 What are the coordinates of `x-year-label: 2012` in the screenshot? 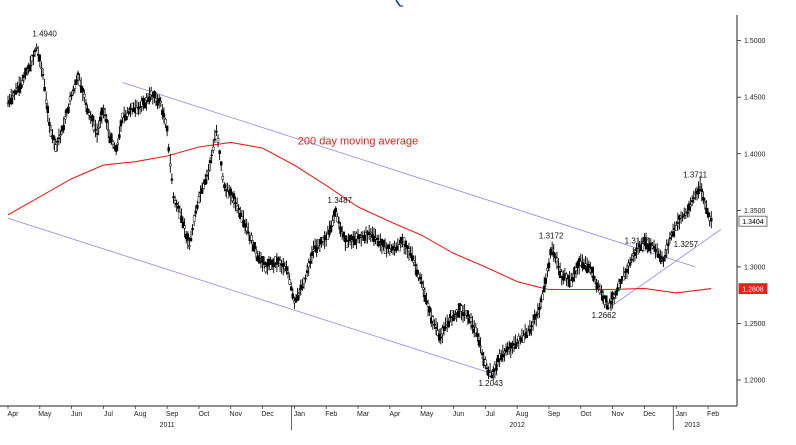 It's located at (517, 425).